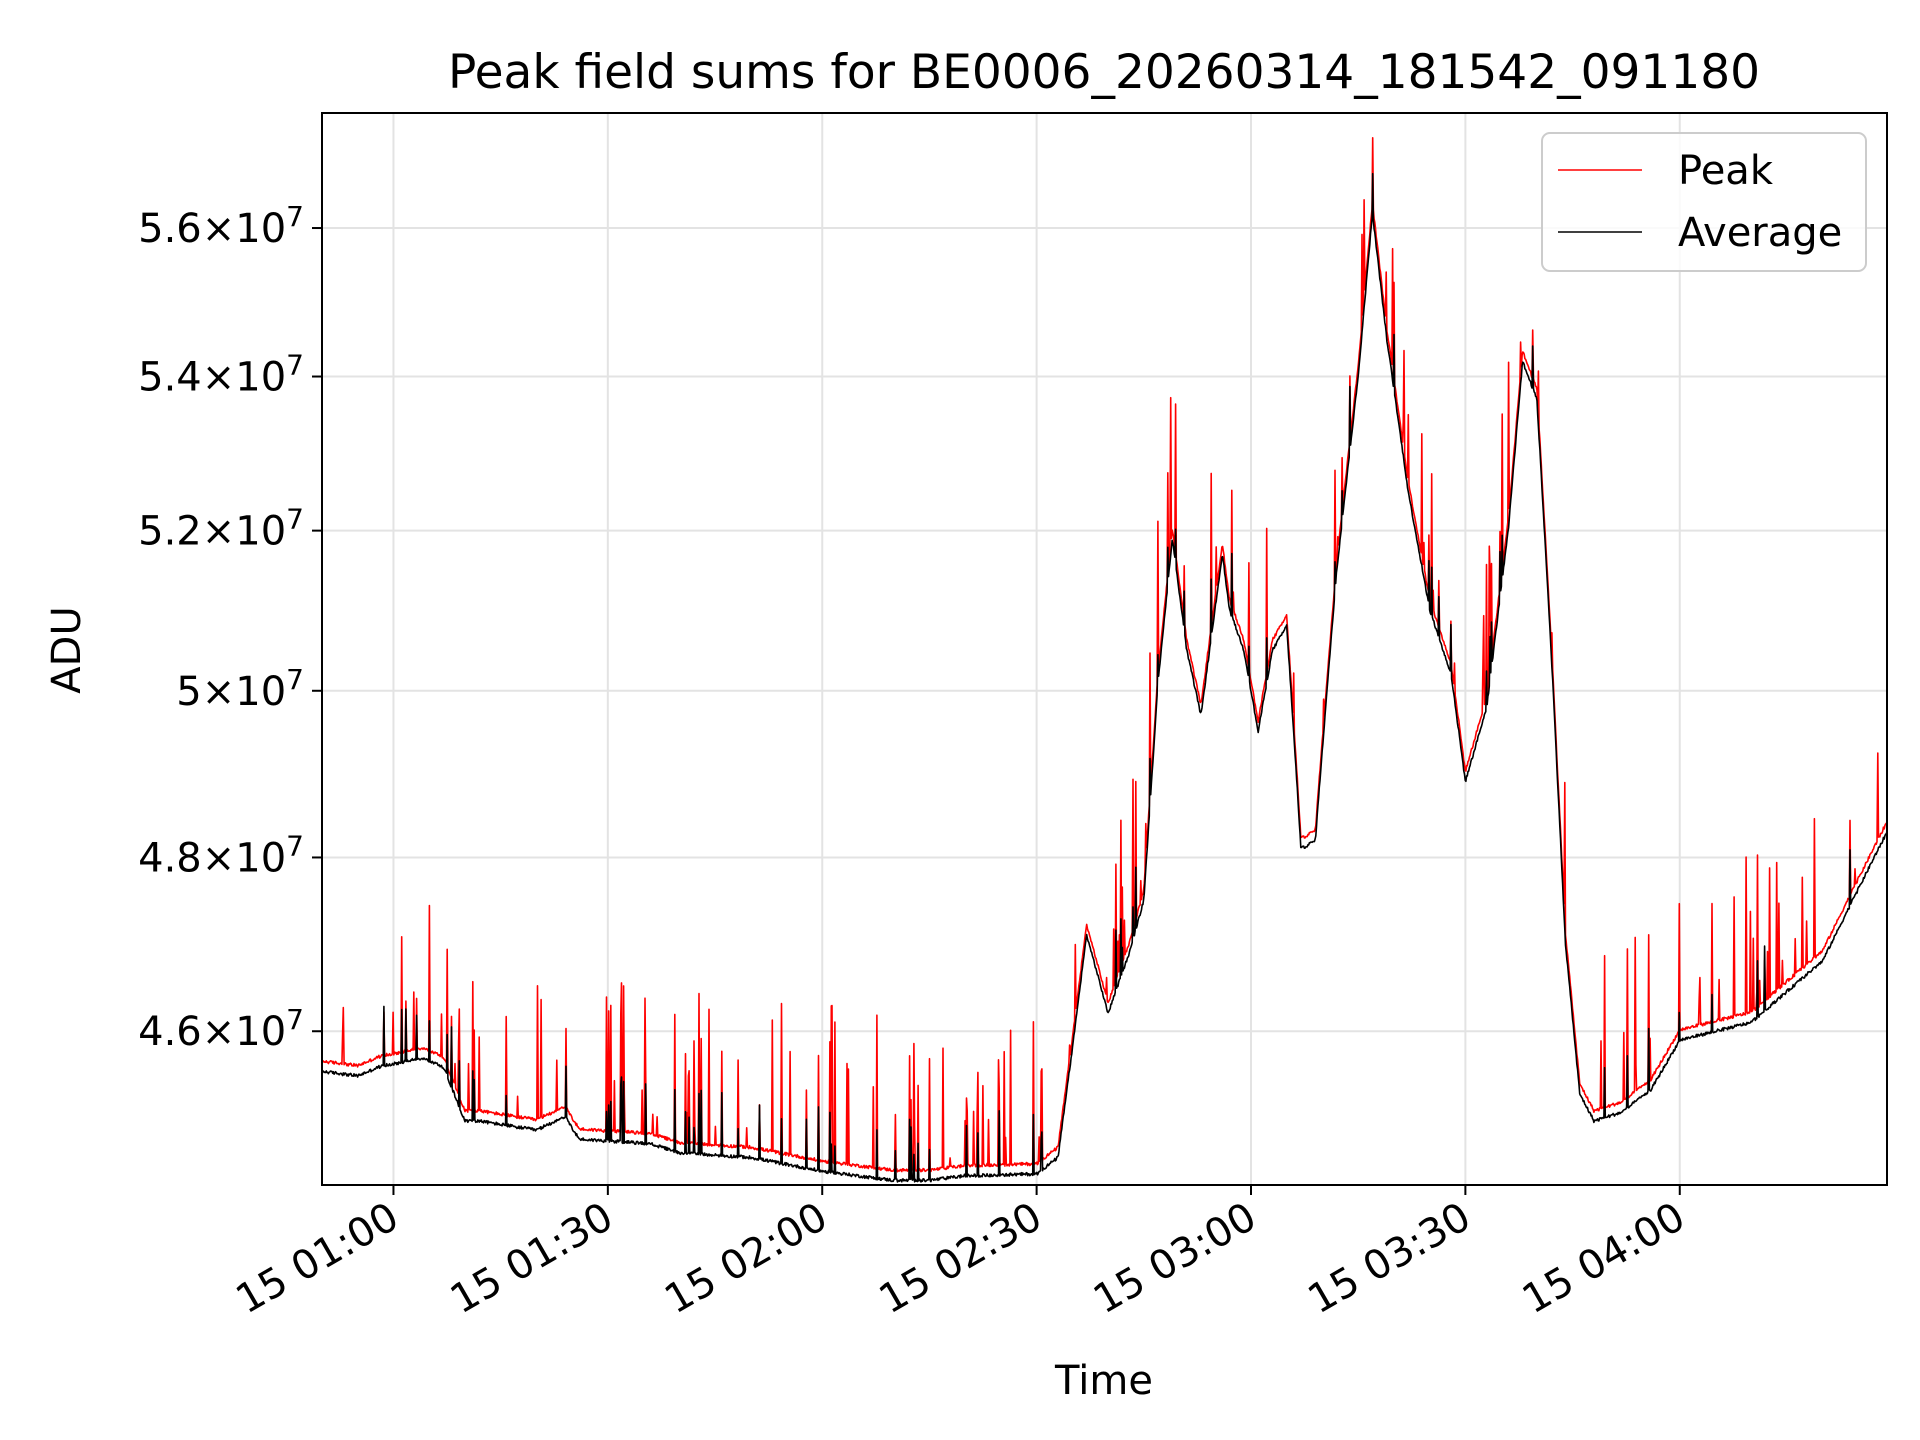 The width and height of the screenshot is (1920, 1440). Describe the element at coordinates (67, 649) in the screenshot. I see `y-axis-label: ADU` at that location.